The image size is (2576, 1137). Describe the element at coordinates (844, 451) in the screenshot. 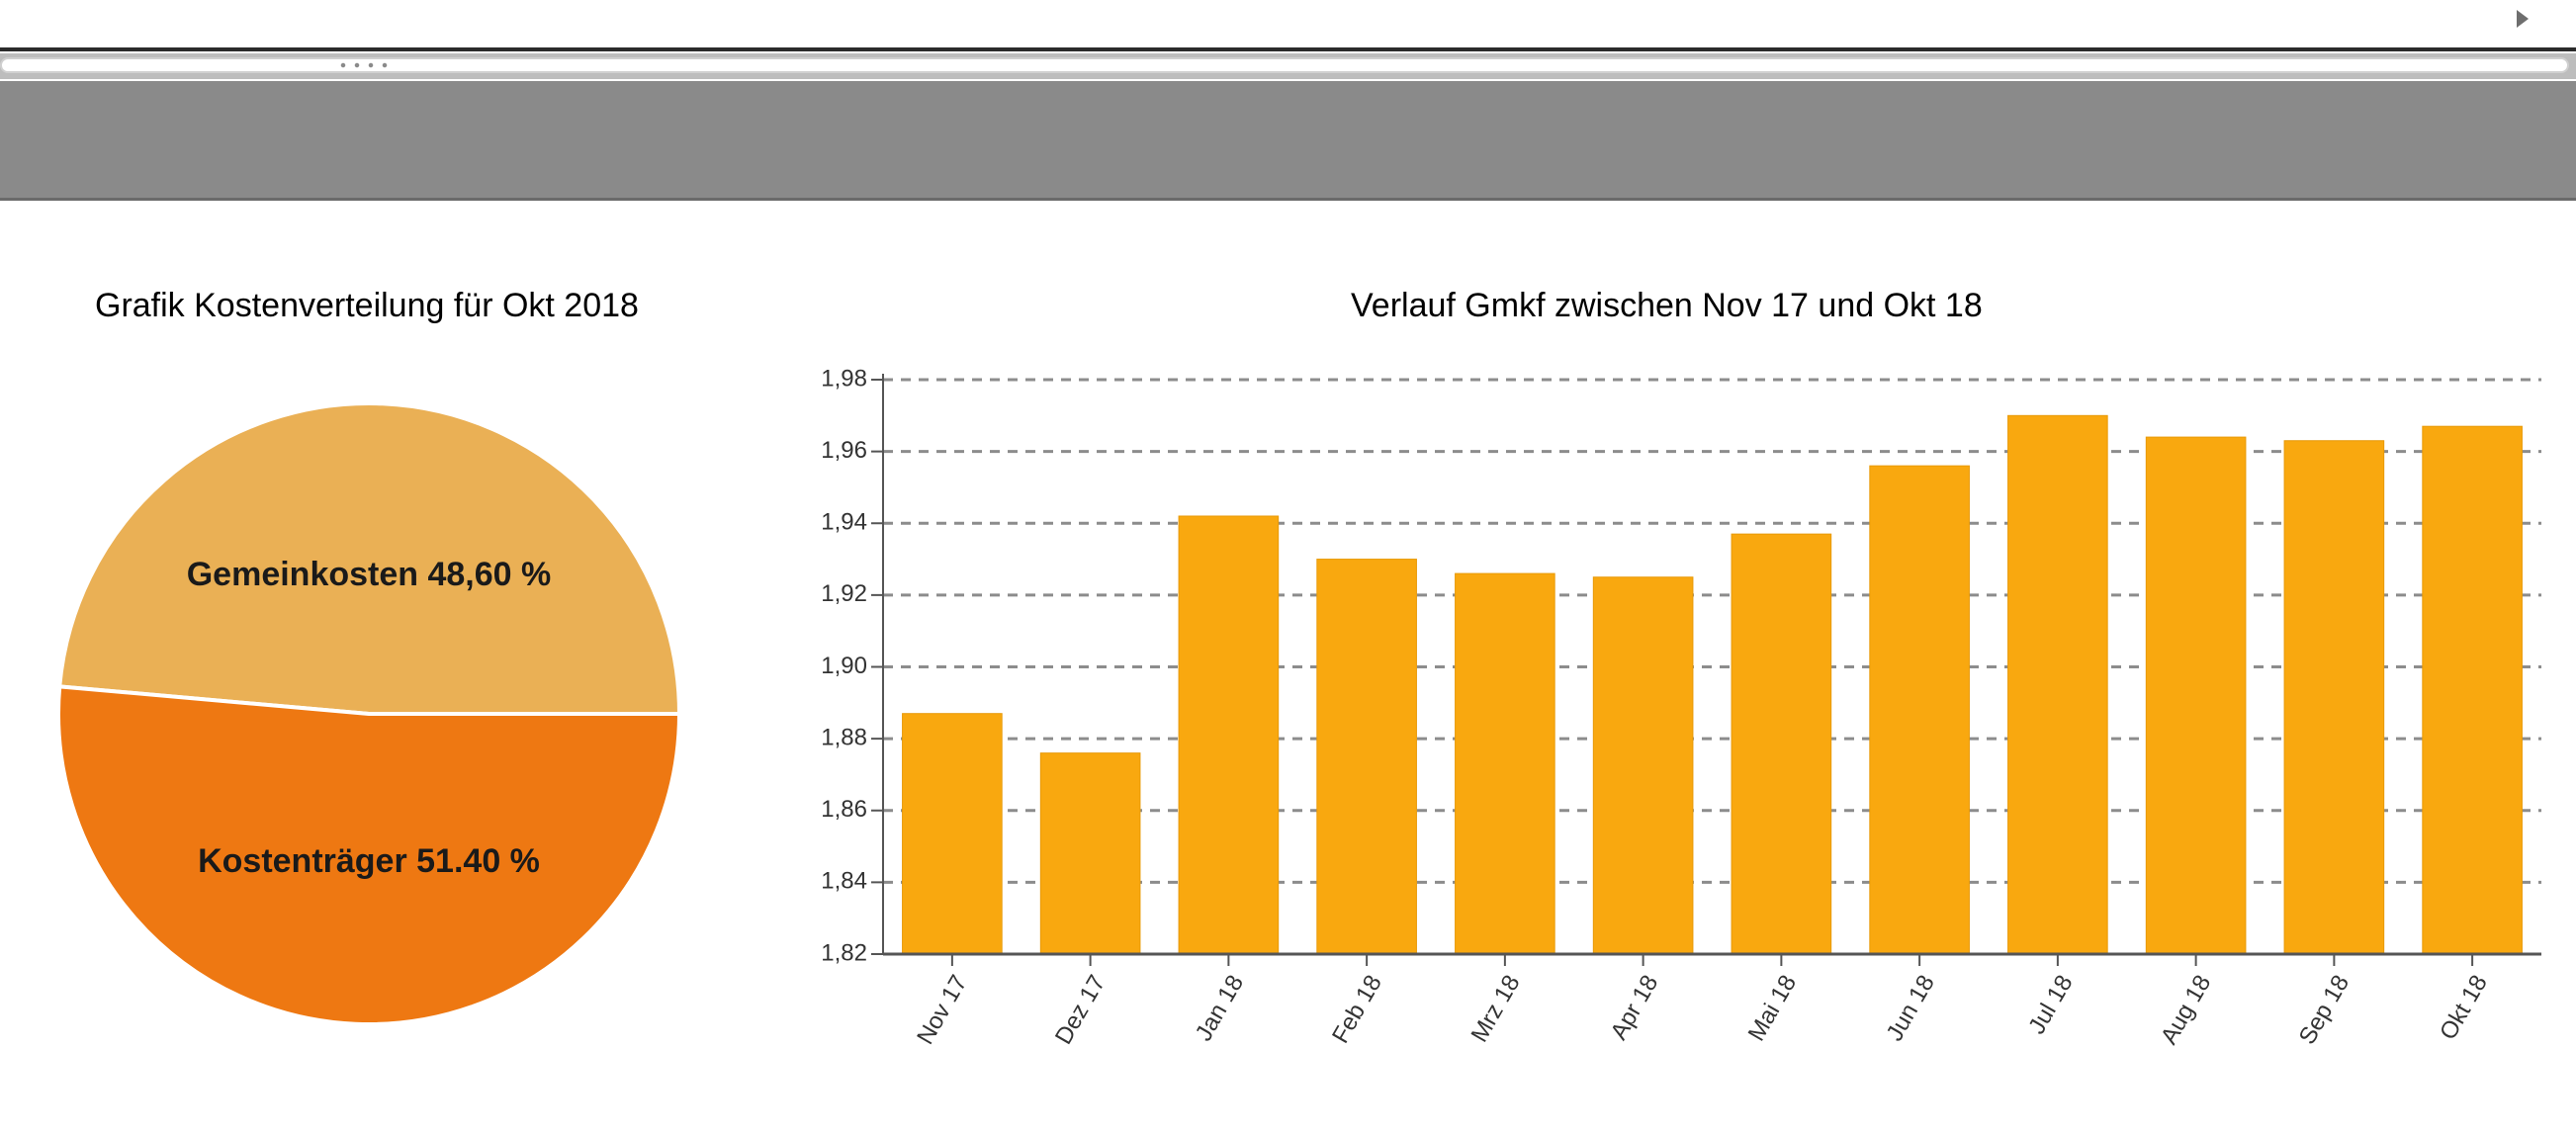

I see `y-tick-label: 1,96` at that location.